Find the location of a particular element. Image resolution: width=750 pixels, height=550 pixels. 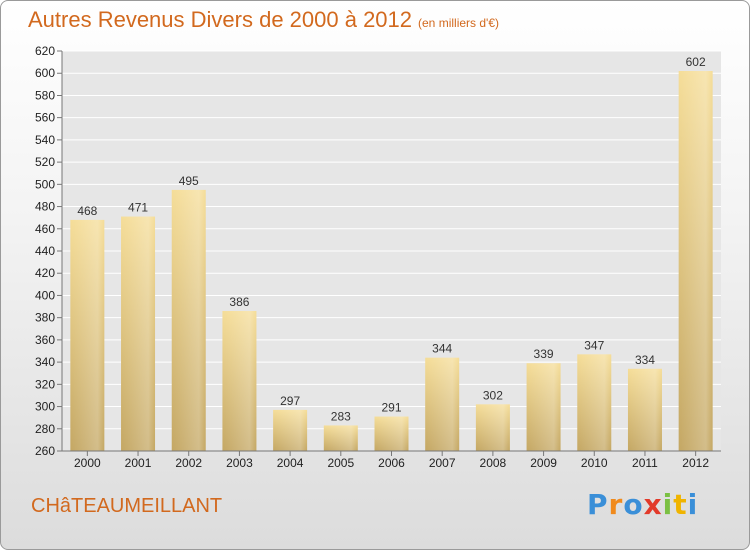

x-tick-label: 2007 is located at coordinates (442, 463).